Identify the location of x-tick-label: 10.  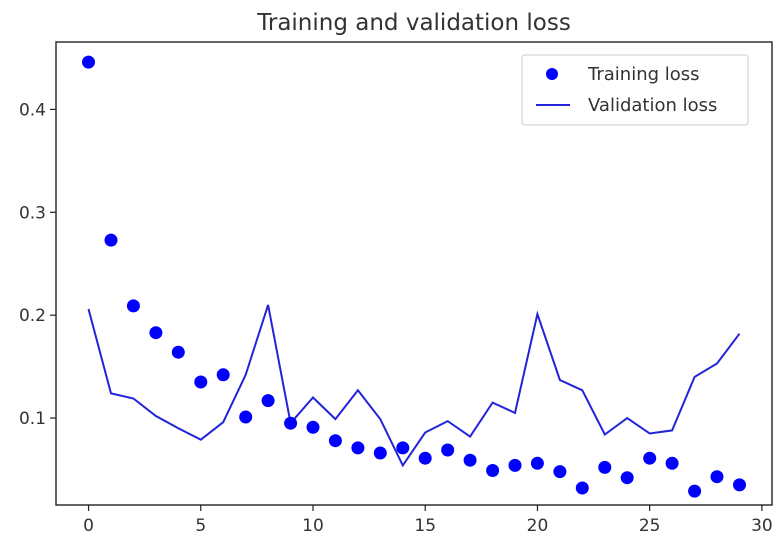
(313, 526).